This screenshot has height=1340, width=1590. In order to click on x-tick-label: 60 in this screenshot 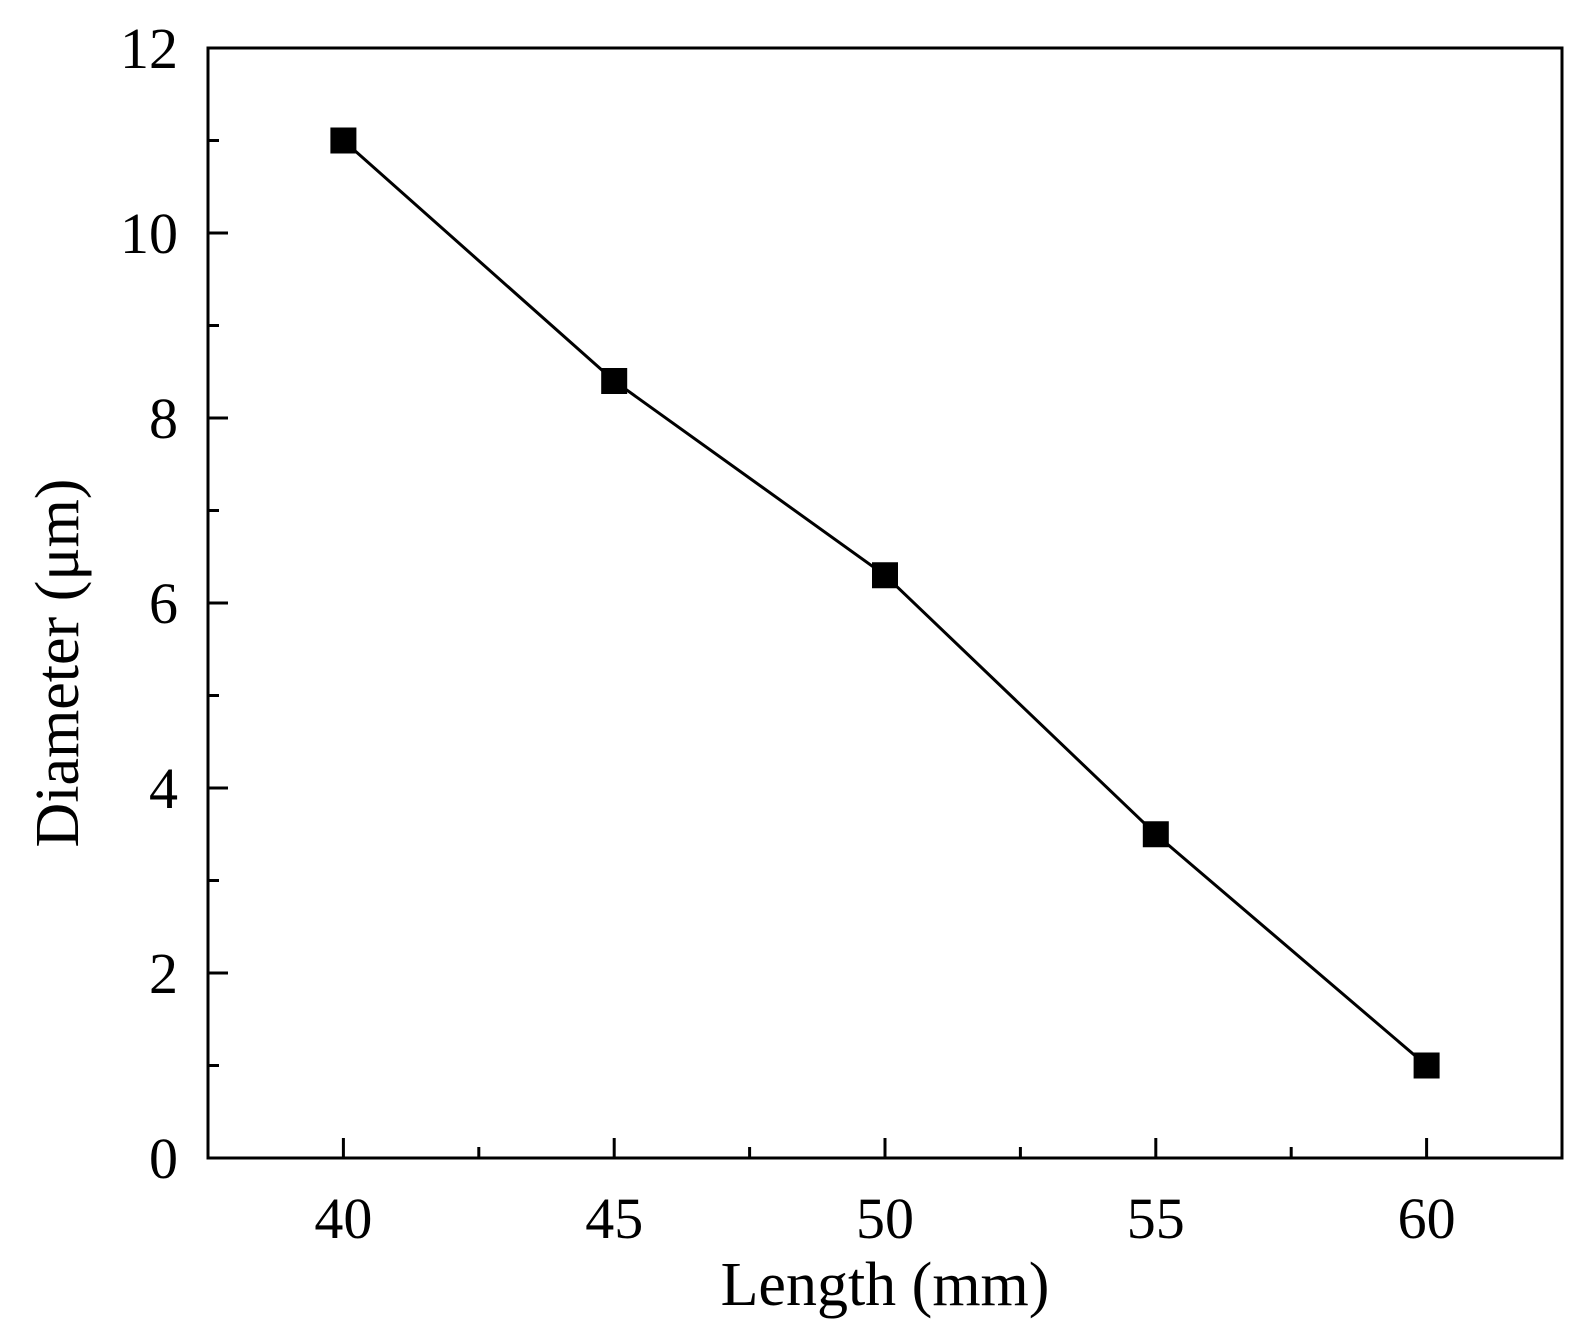, I will do `click(1427, 1218)`.